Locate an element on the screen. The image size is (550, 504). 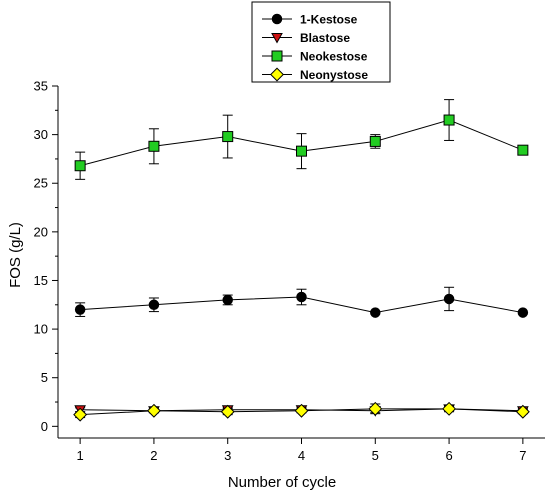
x-tick-label: 7 is located at coordinates (522, 455).